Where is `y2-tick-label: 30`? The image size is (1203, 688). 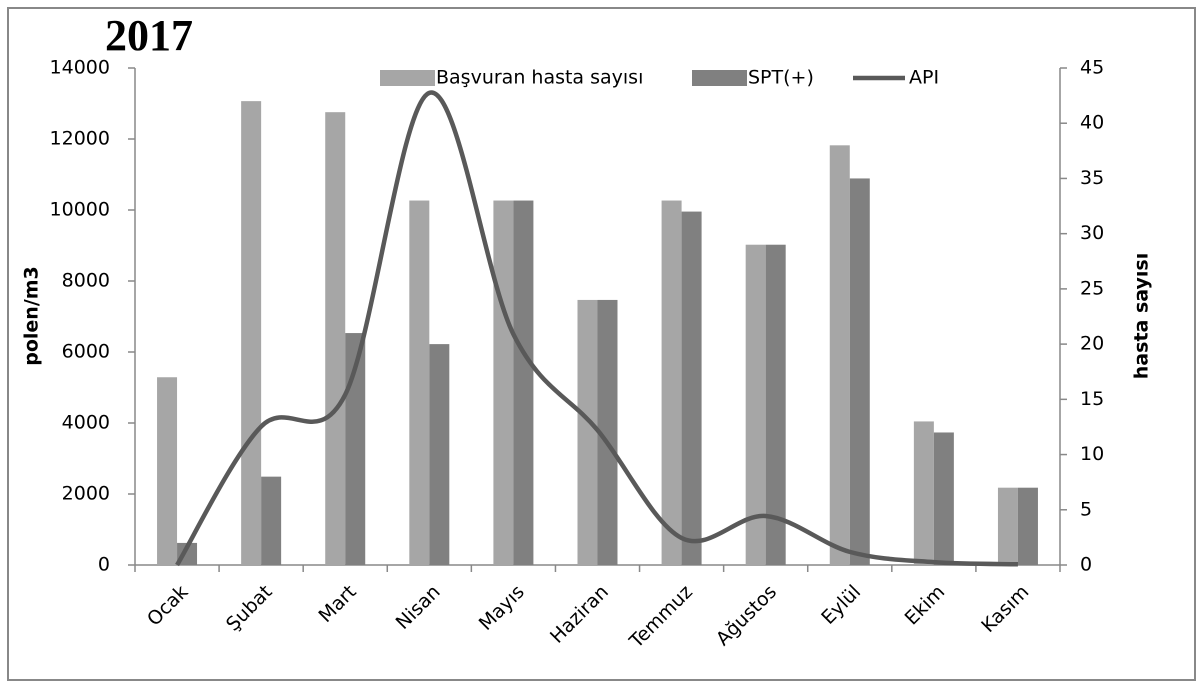
y2-tick-label: 30 is located at coordinates (1092, 233).